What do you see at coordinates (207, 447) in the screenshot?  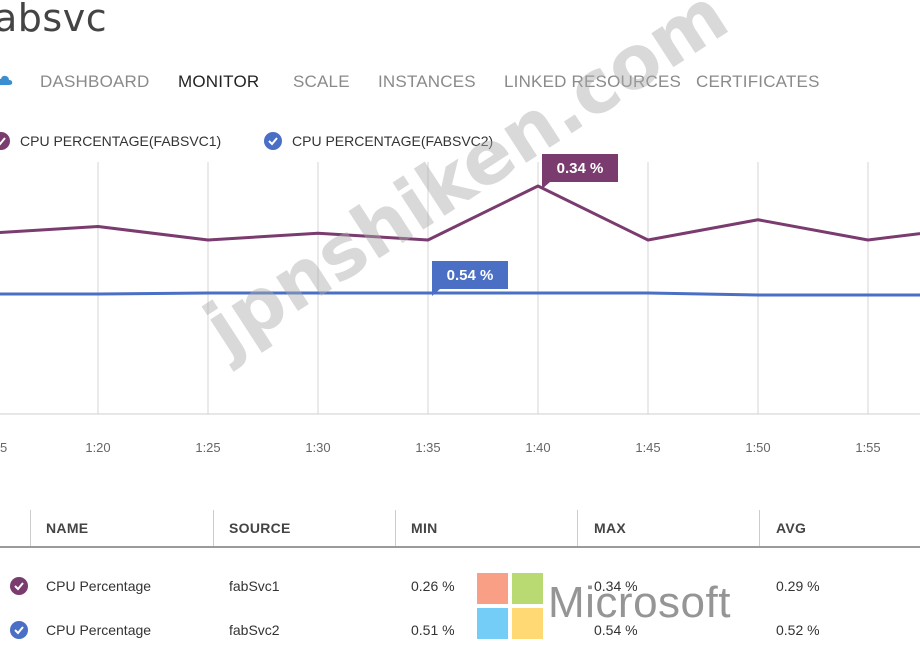 I see `x-tick-label: 1:25` at bounding box center [207, 447].